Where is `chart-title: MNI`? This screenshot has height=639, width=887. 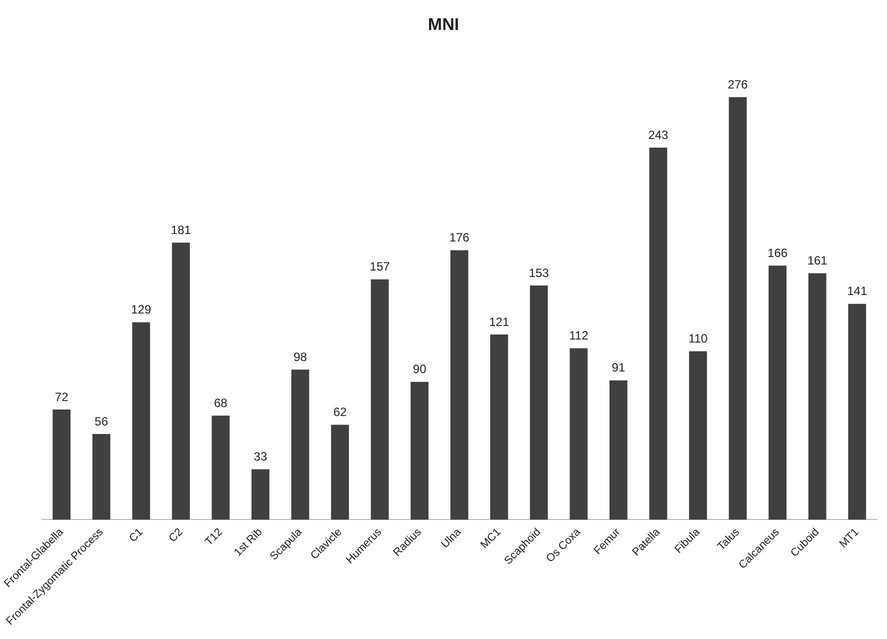 chart-title: MNI is located at coordinates (444, 24).